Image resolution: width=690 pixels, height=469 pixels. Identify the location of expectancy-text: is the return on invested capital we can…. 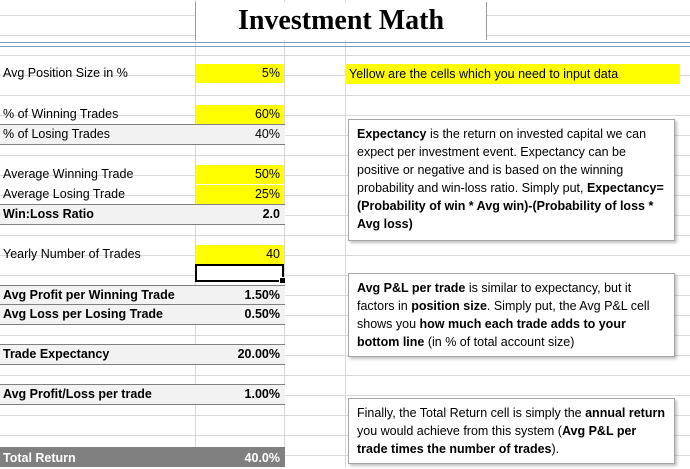
(502, 161).